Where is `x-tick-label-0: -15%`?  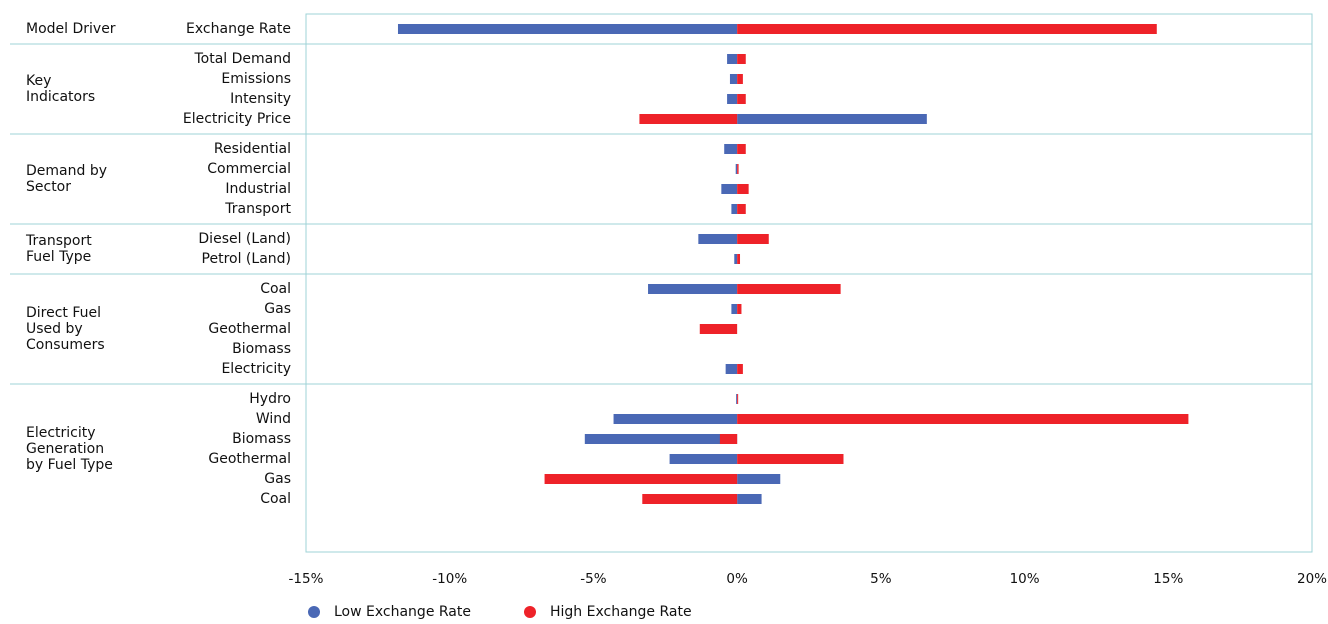 x-tick-label-0: -15% is located at coordinates (306, 579).